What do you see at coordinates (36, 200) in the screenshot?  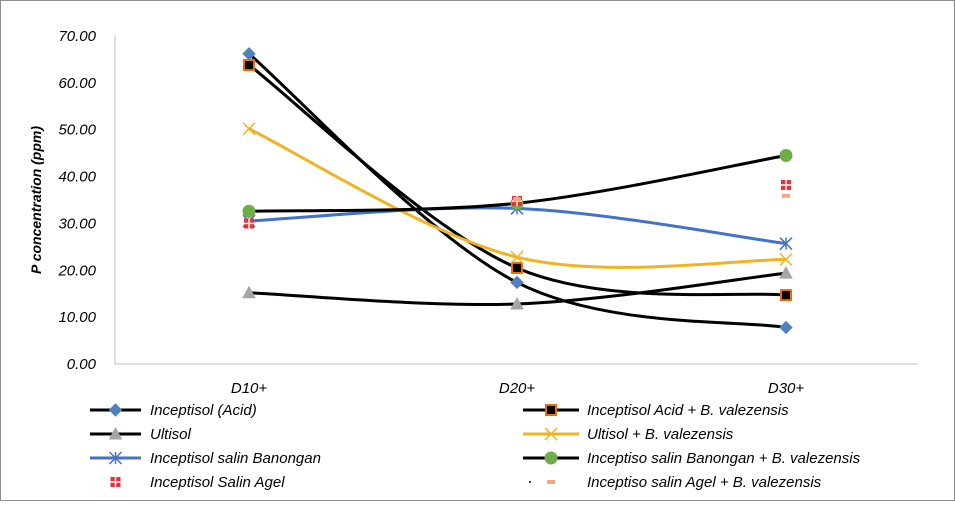 I see `y-axis-title: P concentration (ppm)` at bounding box center [36, 200].